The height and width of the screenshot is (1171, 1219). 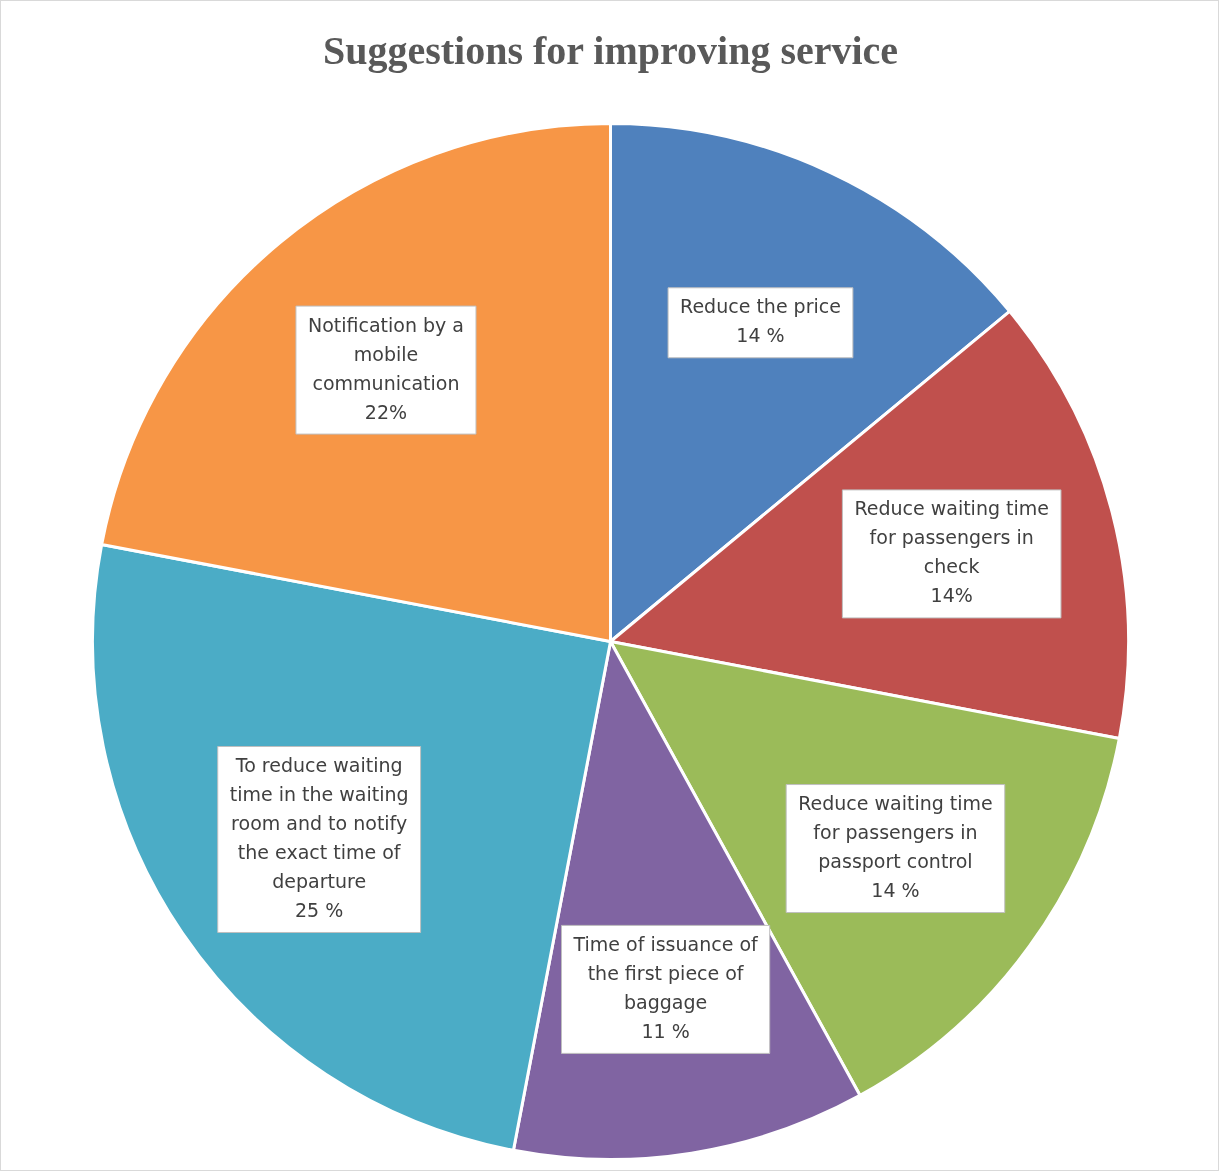 What do you see at coordinates (760, 306) in the screenshot?
I see `slice-label: Reduce the price` at bounding box center [760, 306].